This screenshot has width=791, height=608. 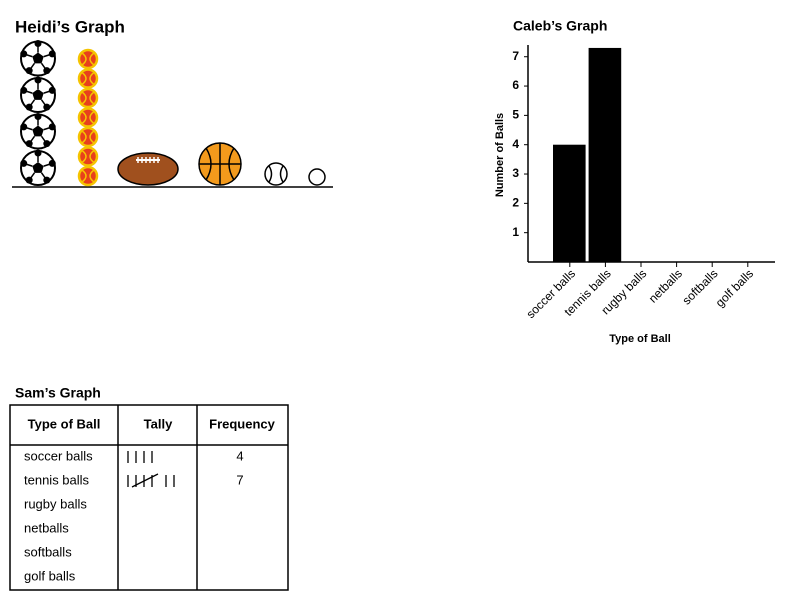 What do you see at coordinates (46, 527) in the screenshot?
I see `row-label: netballs` at bounding box center [46, 527].